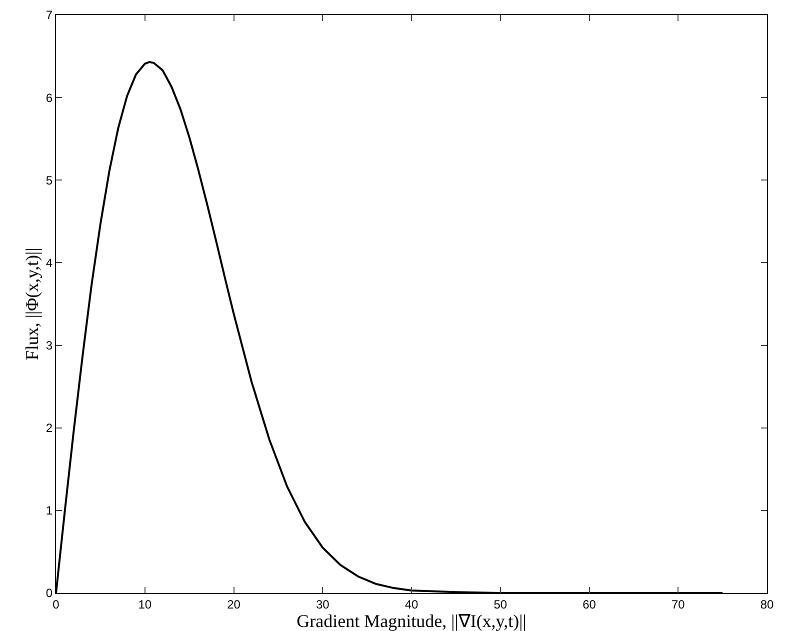 This screenshot has width=786, height=631. I want to click on y-tick-label: 0, so click(49, 593).